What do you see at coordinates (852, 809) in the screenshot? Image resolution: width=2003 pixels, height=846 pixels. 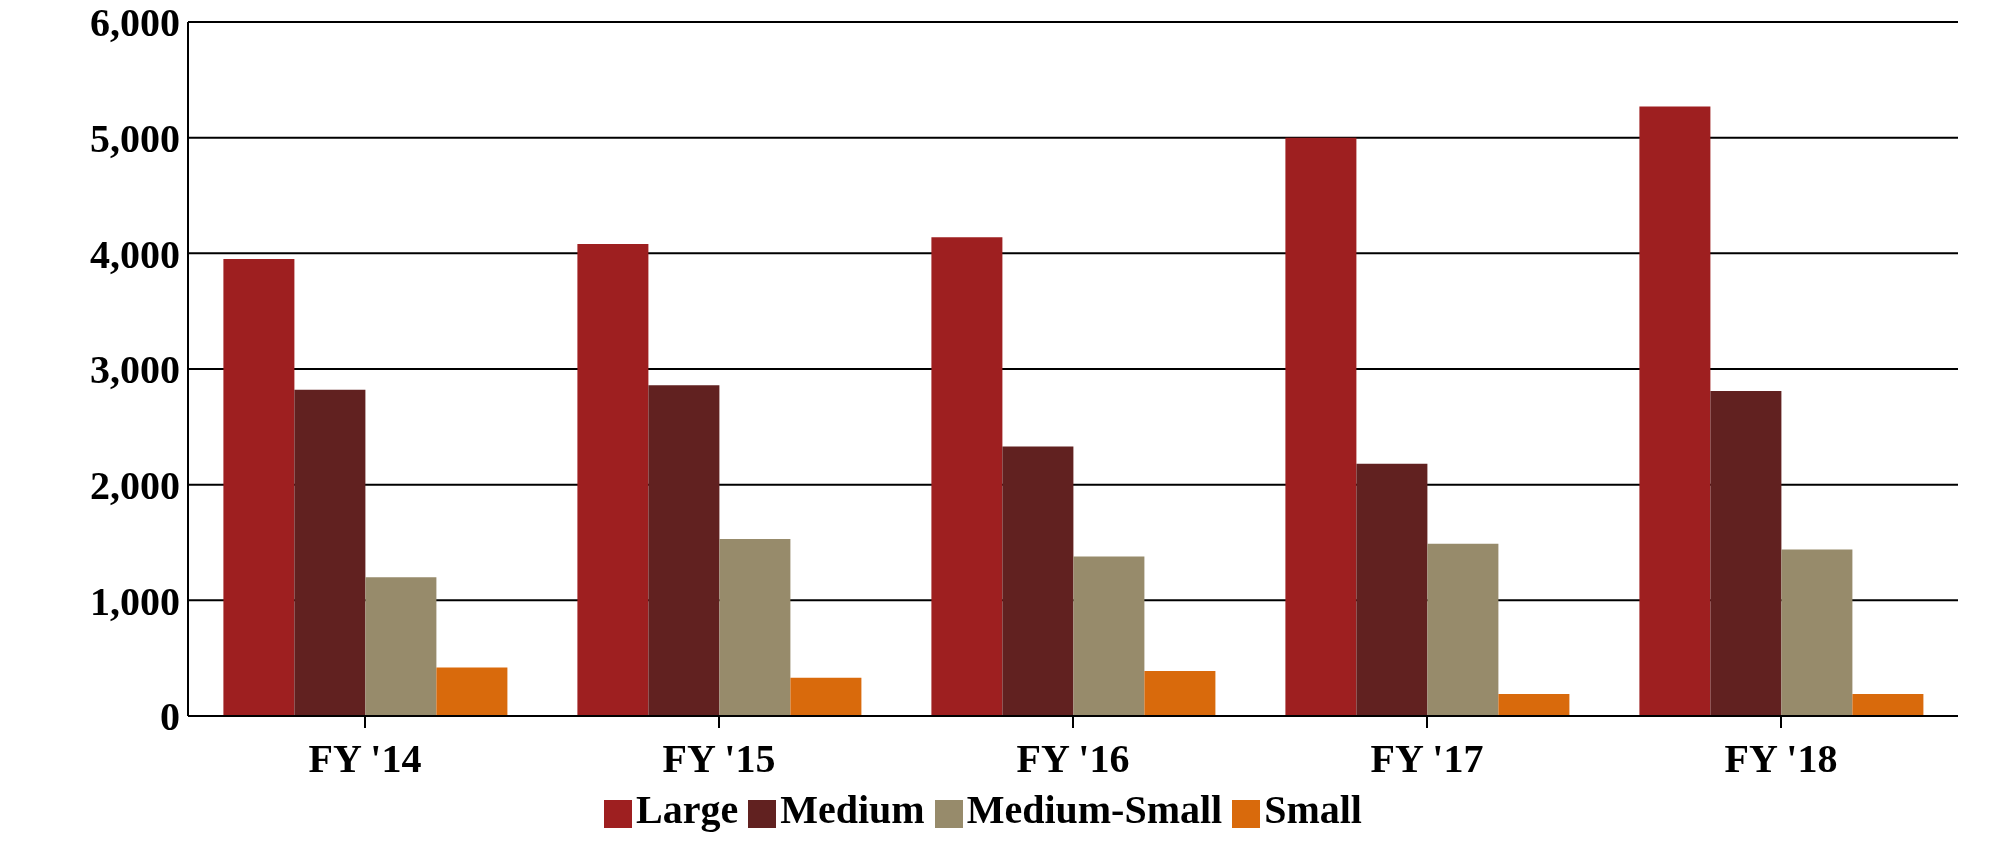 I see `legend-label: Medium` at bounding box center [852, 809].